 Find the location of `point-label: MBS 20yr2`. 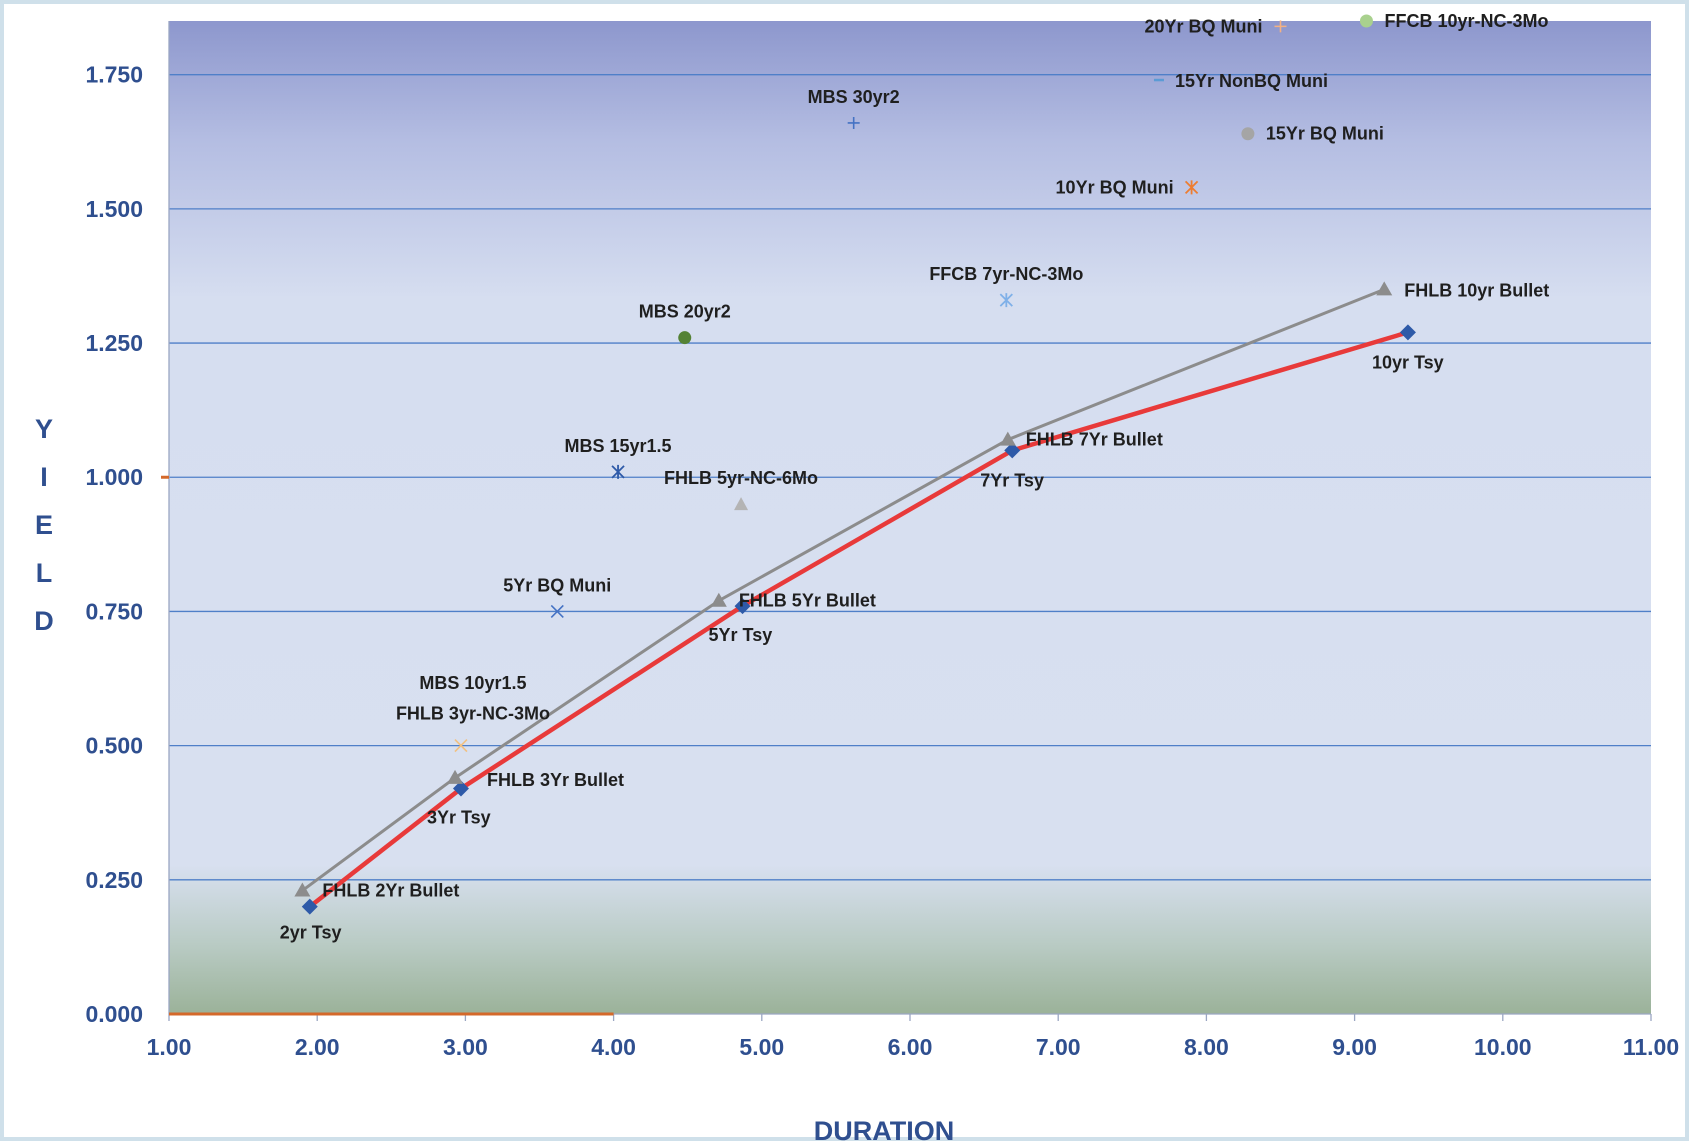

point-label: MBS 20yr2 is located at coordinates (685, 312).